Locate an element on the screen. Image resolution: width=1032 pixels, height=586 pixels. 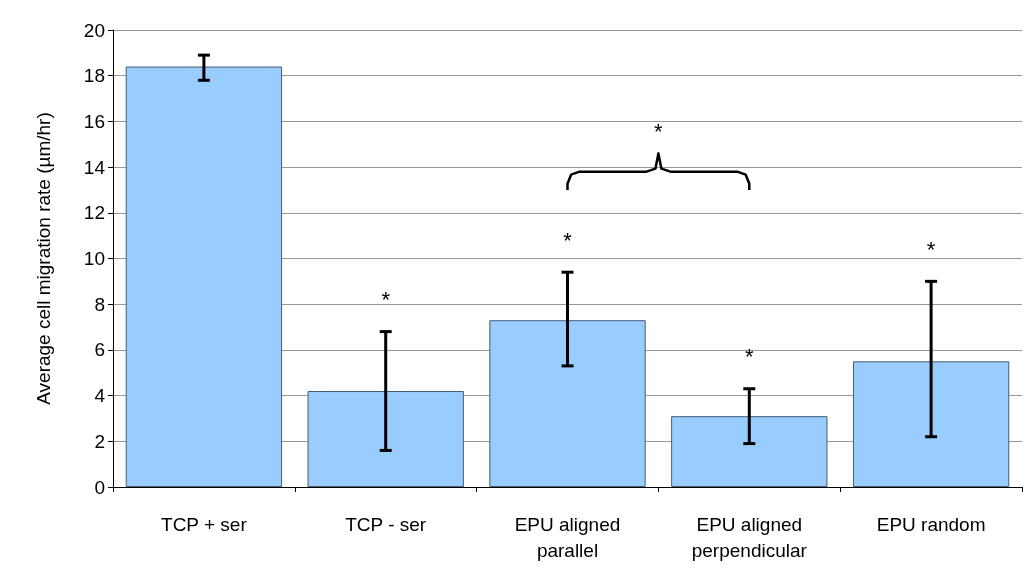
x-tick-label: TCP + ser is located at coordinates (204, 524).